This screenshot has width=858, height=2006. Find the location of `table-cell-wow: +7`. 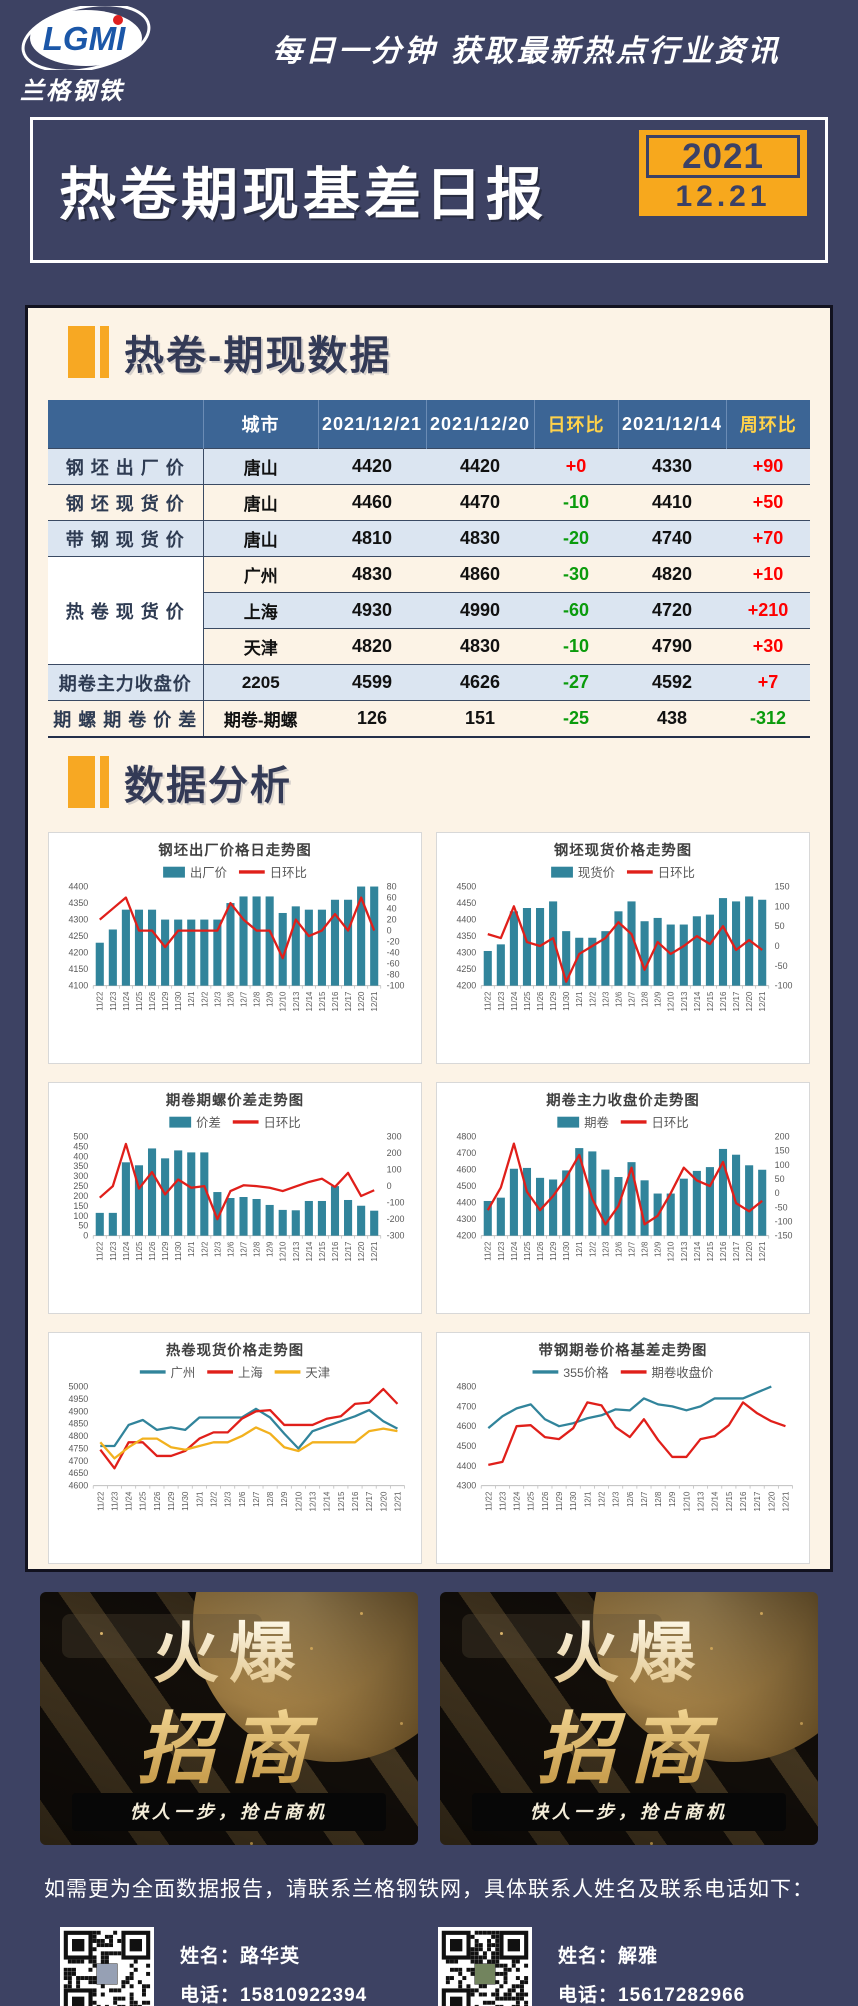

table-cell-wow: +7 is located at coordinates (768, 682).